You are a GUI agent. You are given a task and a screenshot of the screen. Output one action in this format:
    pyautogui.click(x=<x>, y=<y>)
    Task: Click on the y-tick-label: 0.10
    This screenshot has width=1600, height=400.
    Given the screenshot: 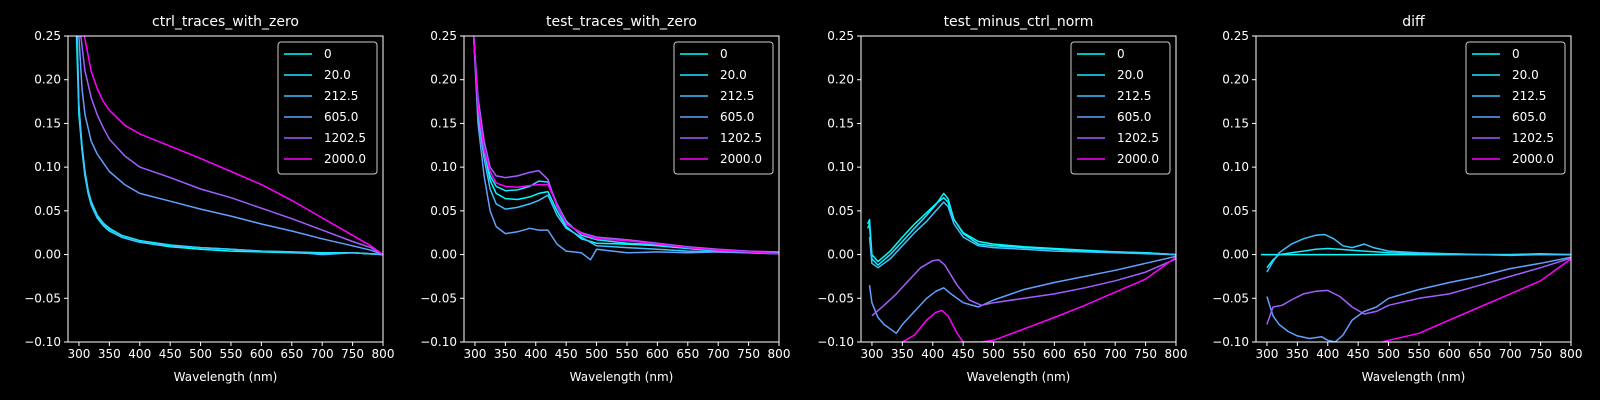 What is the action you would take?
    pyautogui.click(x=1235, y=167)
    